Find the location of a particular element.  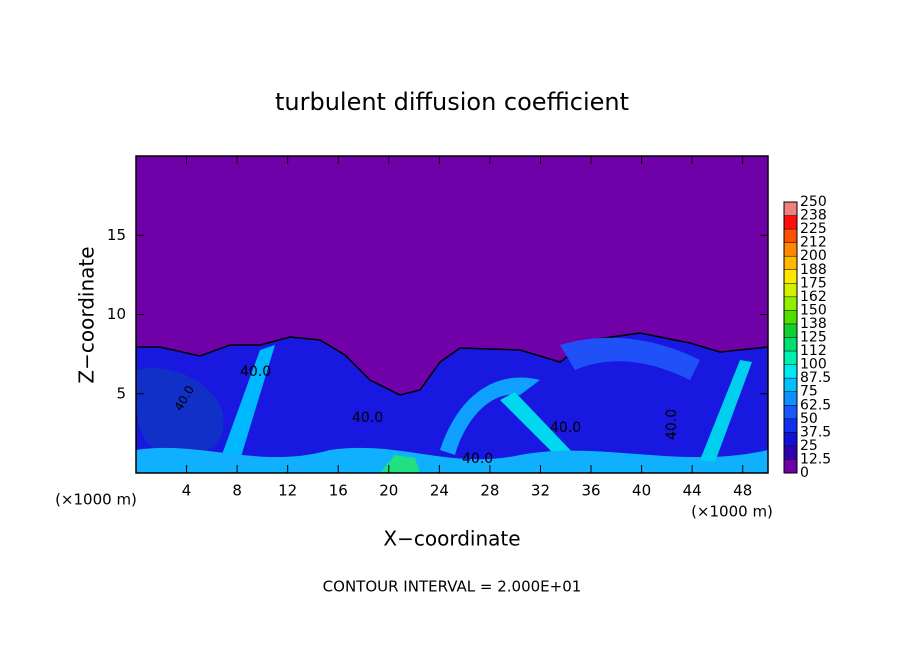

colorbar-label: 175 is located at coordinates (813, 283).